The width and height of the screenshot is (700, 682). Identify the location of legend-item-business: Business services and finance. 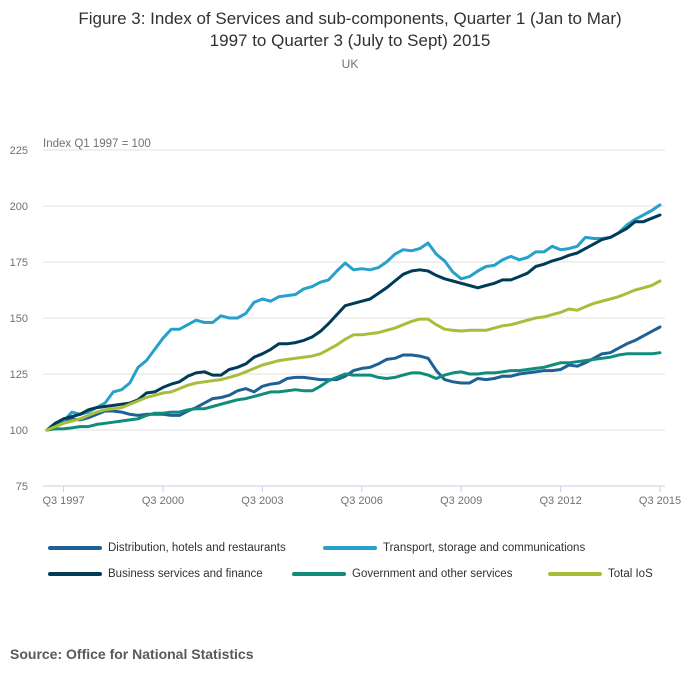
(155, 574).